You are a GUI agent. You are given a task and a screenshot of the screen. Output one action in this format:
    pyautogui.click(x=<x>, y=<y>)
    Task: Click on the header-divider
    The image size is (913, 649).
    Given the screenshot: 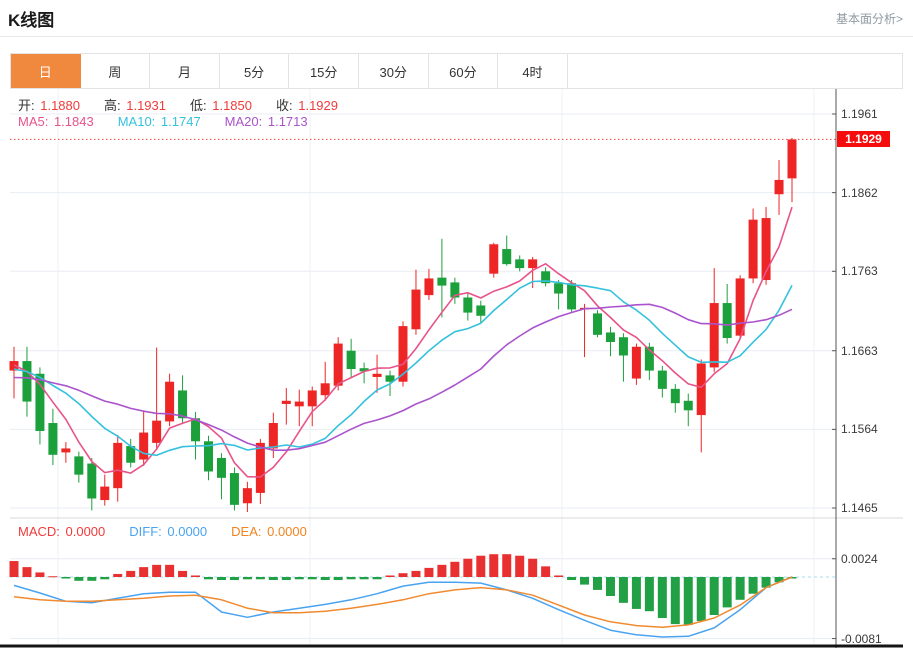 What is the action you would take?
    pyautogui.click(x=456, y=36)
    